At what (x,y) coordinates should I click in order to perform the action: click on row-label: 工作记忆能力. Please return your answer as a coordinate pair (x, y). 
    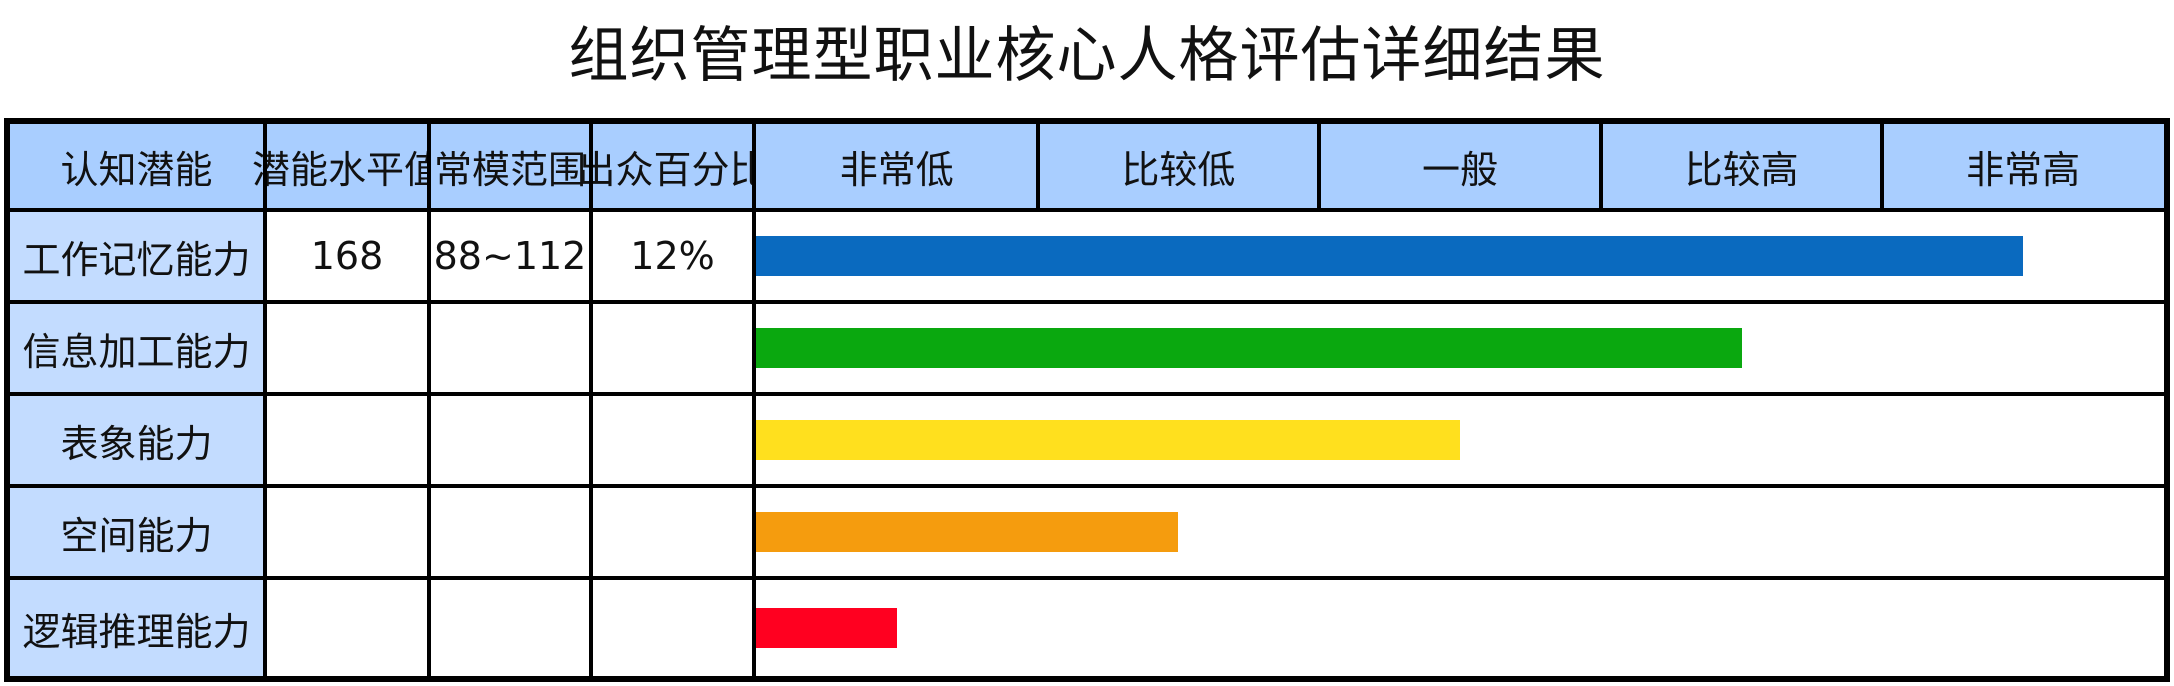
    Looking at the image, I should click on (136, 256).